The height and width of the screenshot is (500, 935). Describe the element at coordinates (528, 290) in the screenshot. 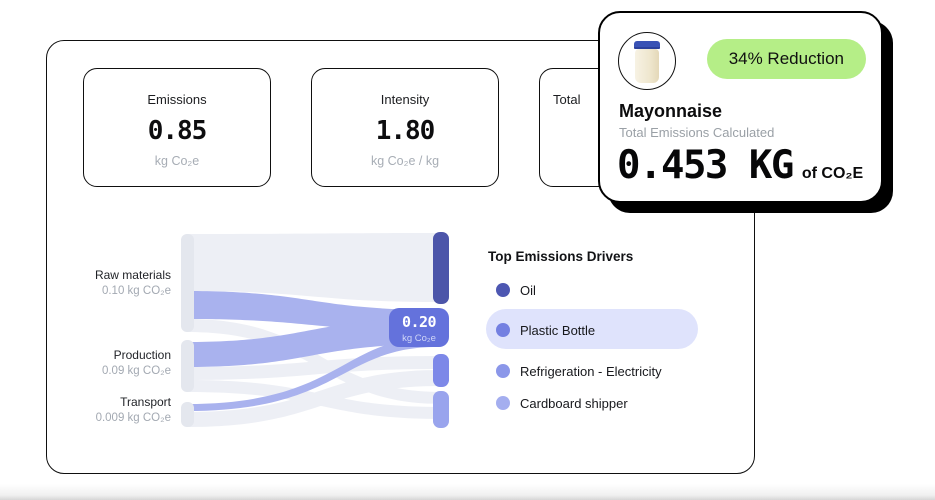

I see `legend-label: Oil` at that location.